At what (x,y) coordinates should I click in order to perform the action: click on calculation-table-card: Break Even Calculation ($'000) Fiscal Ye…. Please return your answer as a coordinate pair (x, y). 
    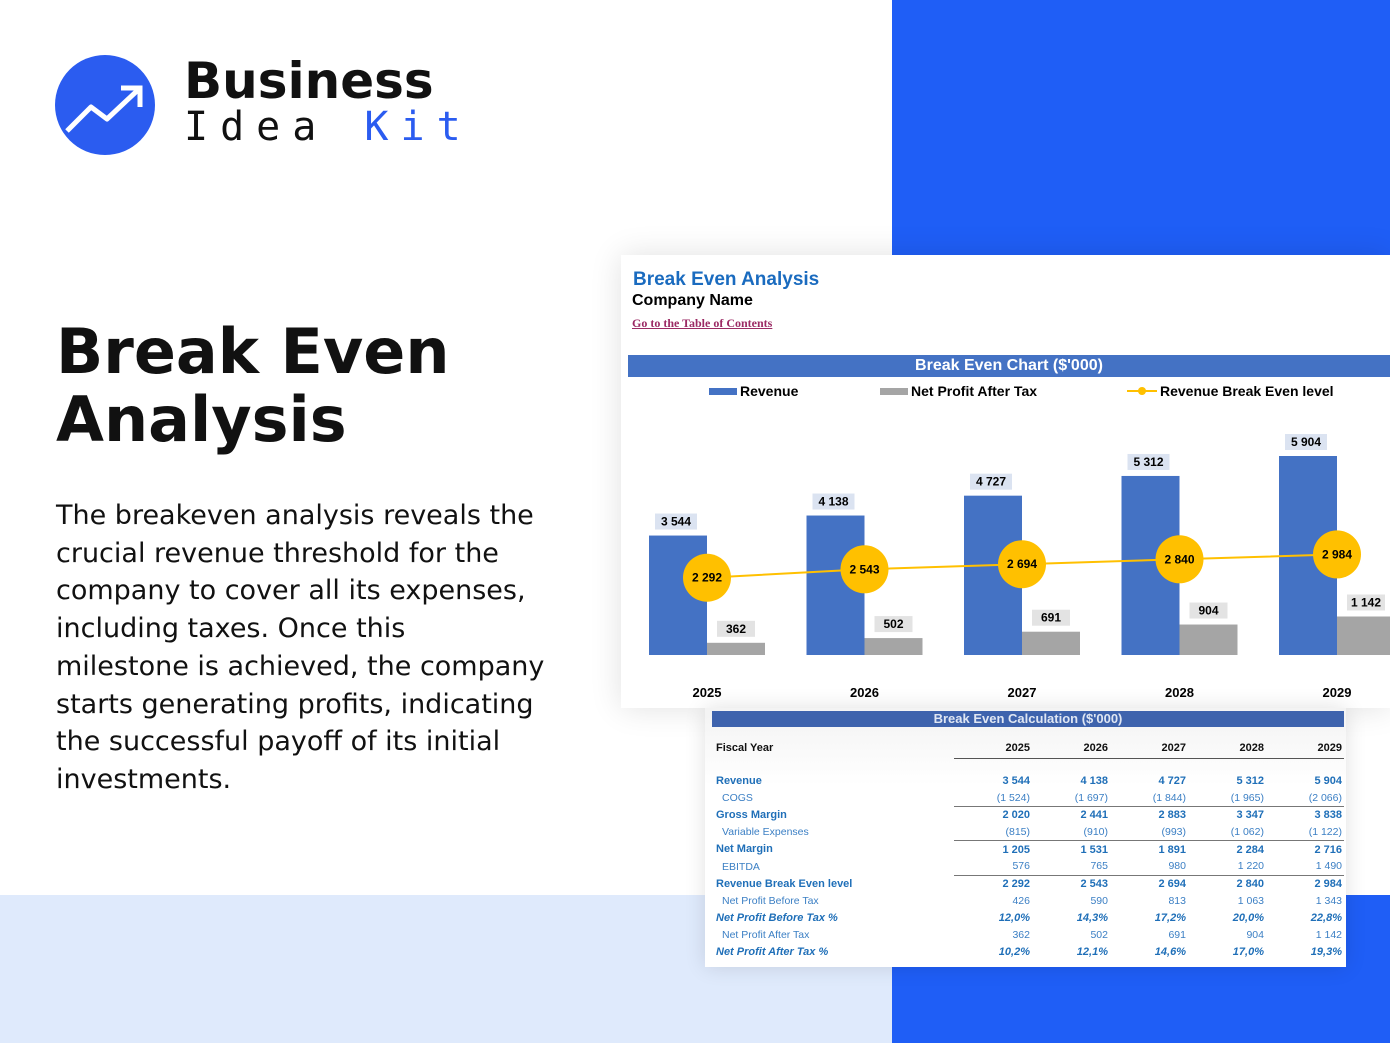
    Looking at the image, I should click on (1025, 837).